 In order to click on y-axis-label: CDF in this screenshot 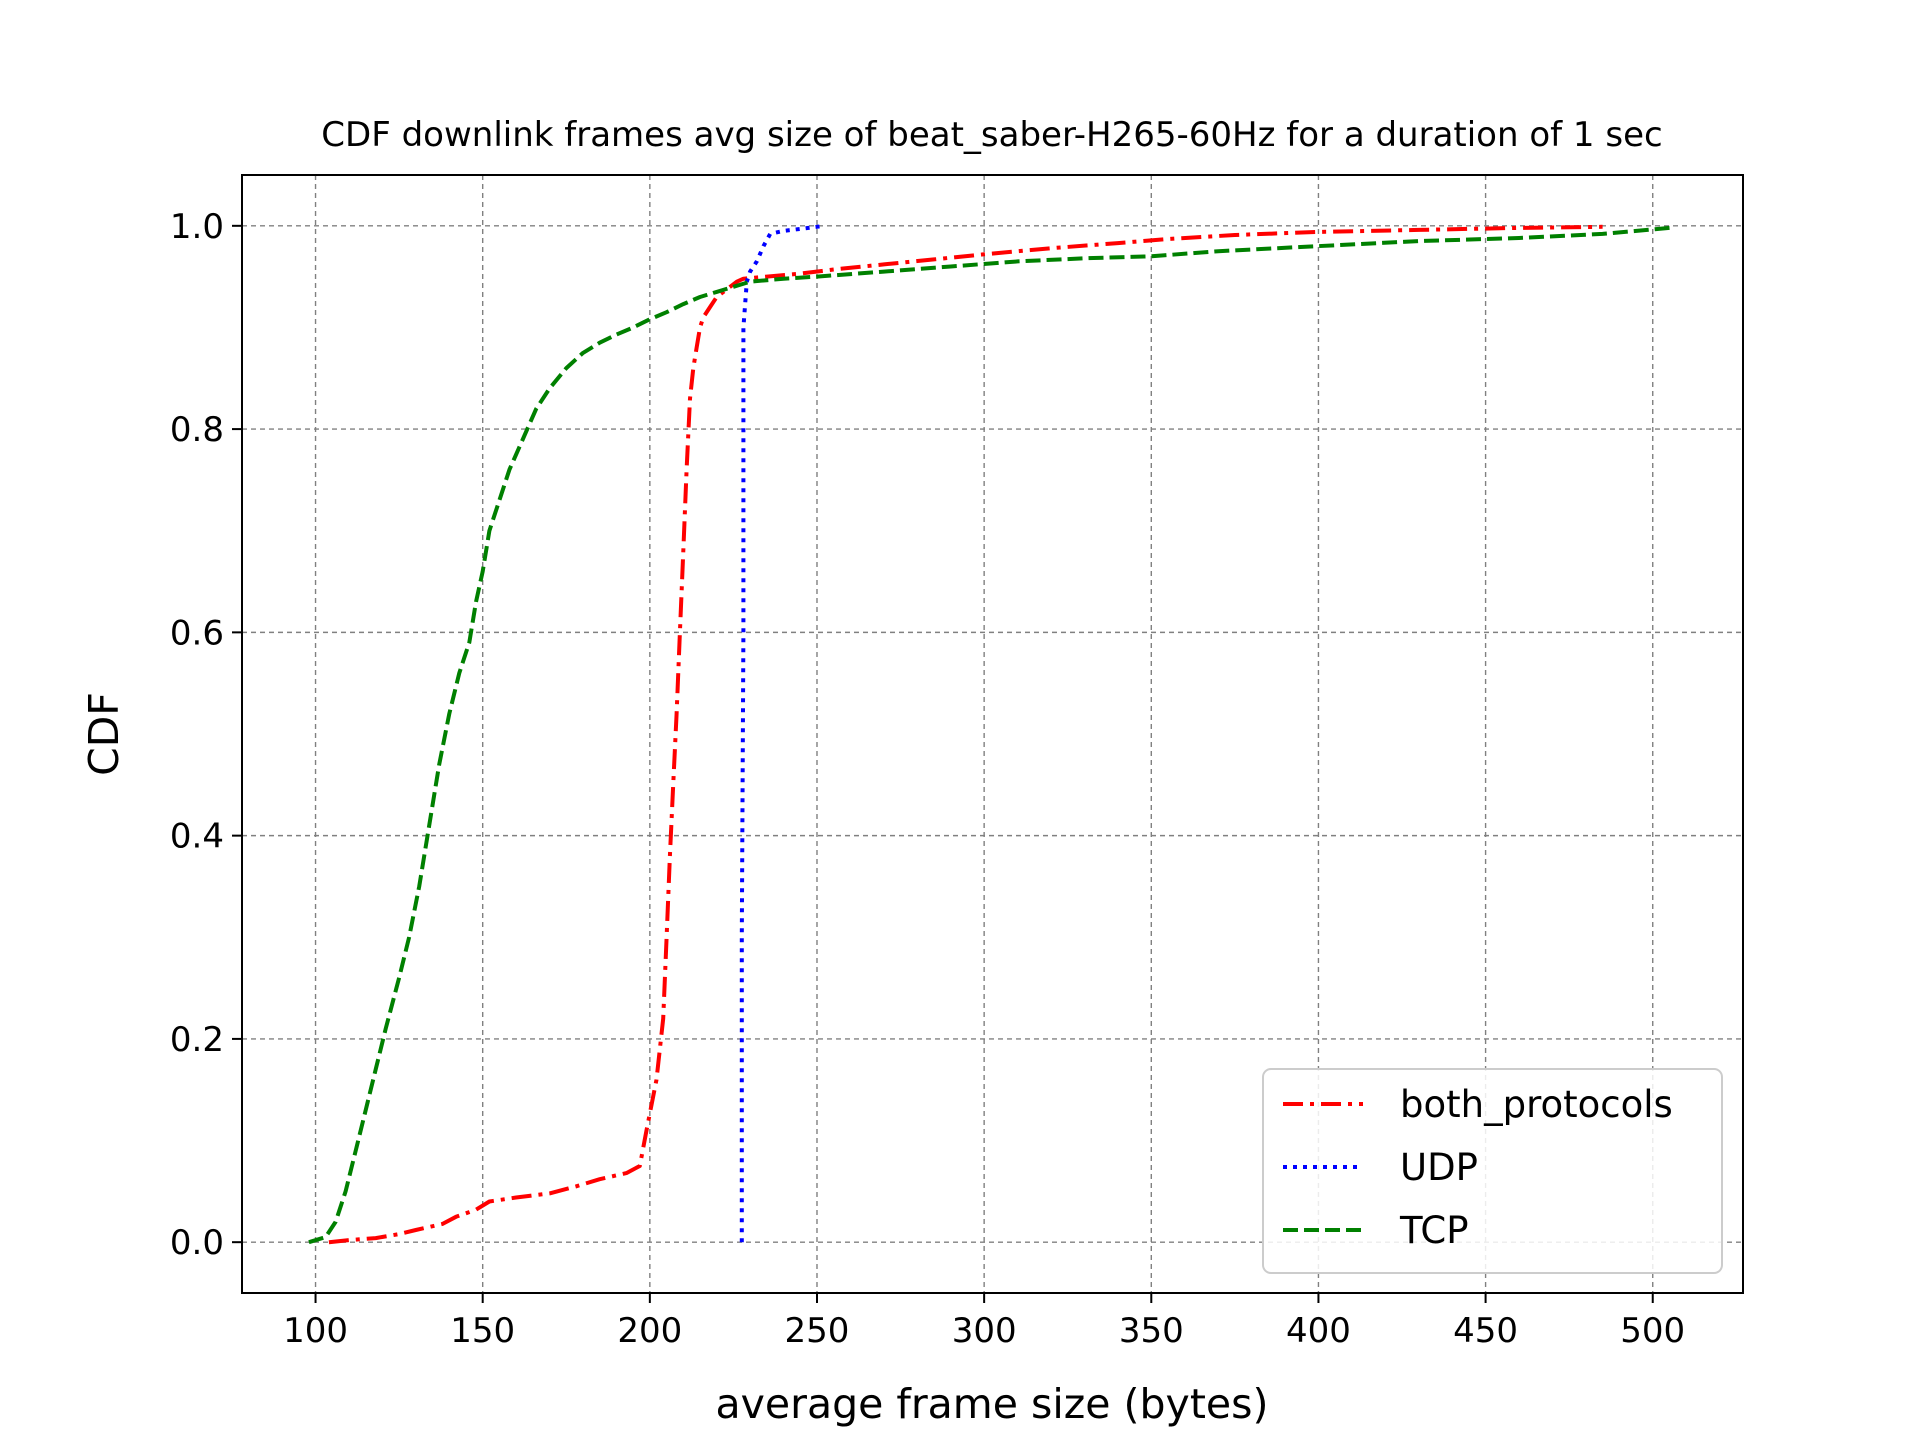, I will do `click(104, 734)`.